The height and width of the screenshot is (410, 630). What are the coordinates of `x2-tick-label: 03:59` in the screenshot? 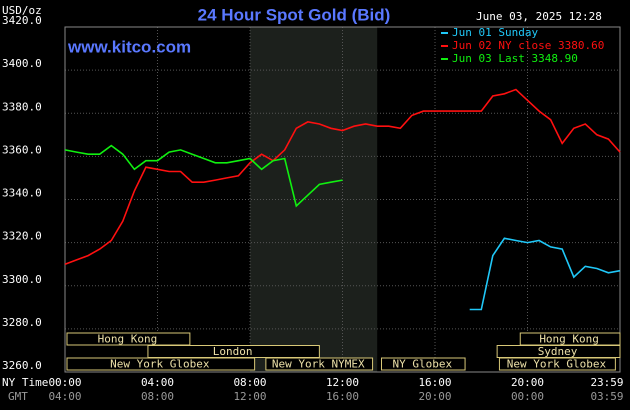 It's located at (606, 396).